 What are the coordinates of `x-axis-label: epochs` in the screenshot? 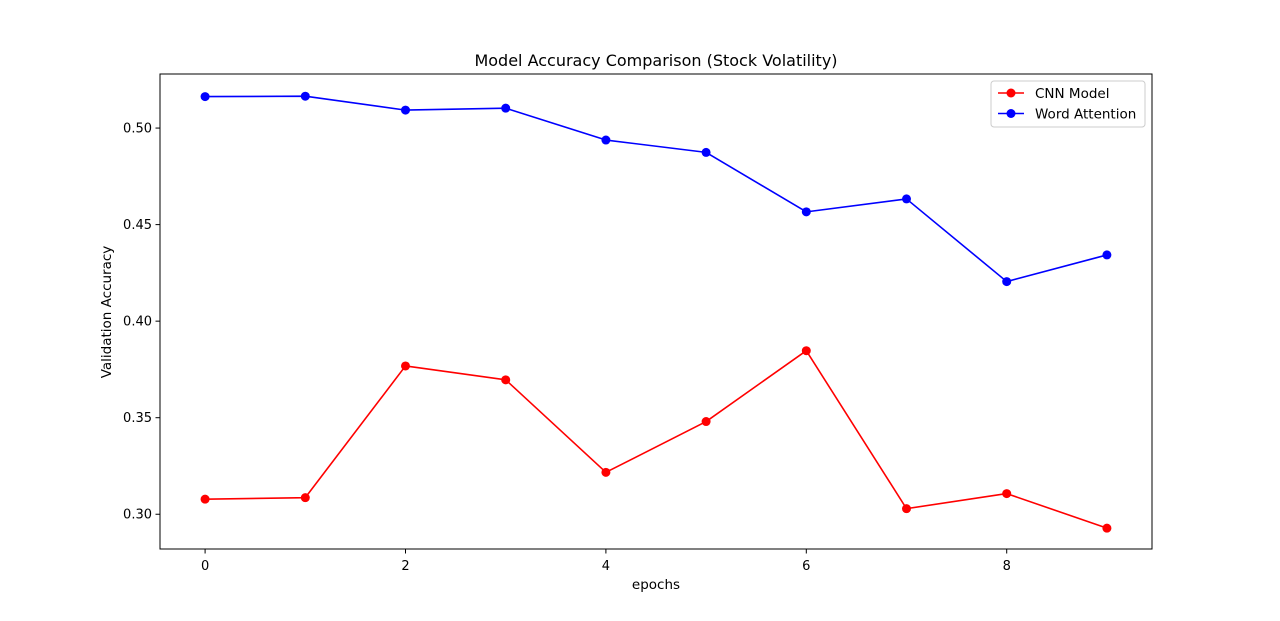 It's located at (656, 585).